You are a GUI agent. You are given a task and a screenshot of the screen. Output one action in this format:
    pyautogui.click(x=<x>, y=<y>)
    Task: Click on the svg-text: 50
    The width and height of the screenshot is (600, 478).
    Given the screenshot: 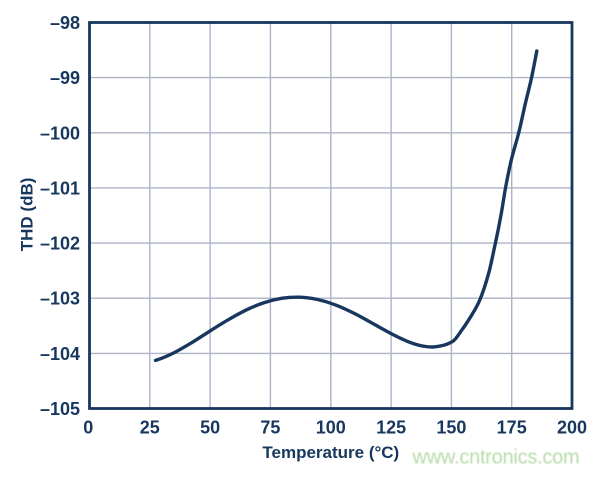 What is the action you would take?
    pyautogui.click(x=210, y=428)
    